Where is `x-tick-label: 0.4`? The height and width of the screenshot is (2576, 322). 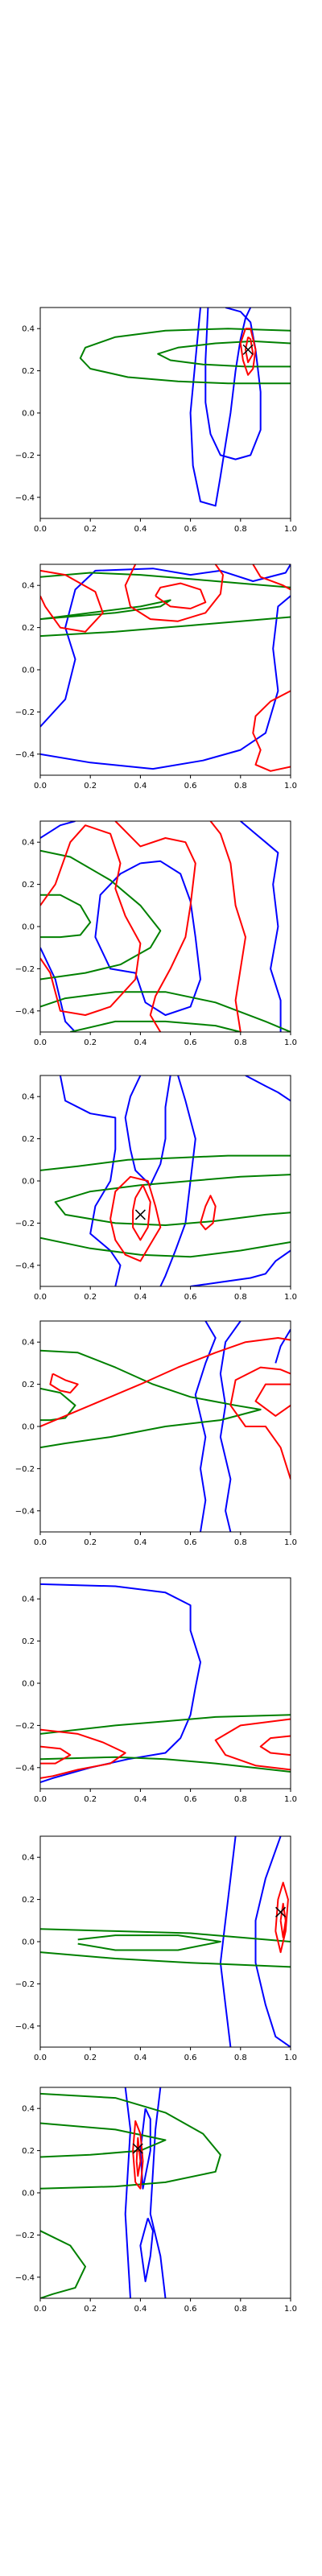 x-tick-label: 0.4 is located at coordinates (140, 2058).